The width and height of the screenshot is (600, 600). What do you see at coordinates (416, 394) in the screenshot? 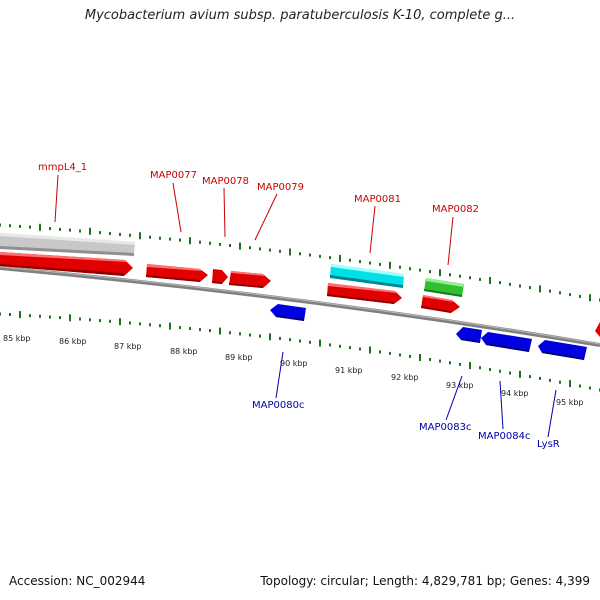
I see `reverse-label-leaders` at bounding box center [416, 394].